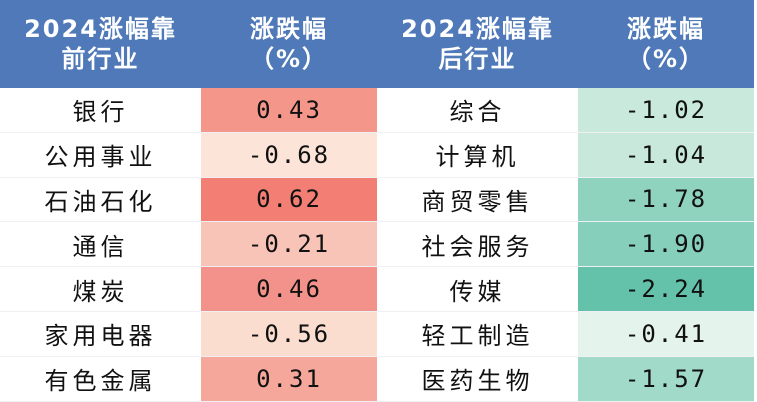  Describe the element at coordinates (666, 59) in the screenshot. I see `header-bottom-change-line2: （%）` at that location.